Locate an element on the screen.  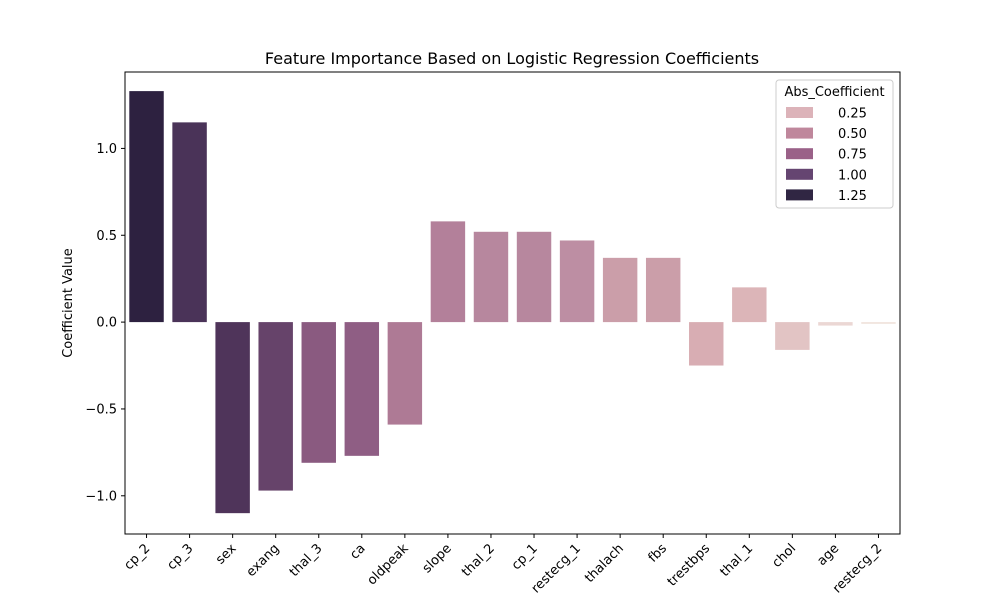
x-tick-label: ca is located at coordinates (357, 551).